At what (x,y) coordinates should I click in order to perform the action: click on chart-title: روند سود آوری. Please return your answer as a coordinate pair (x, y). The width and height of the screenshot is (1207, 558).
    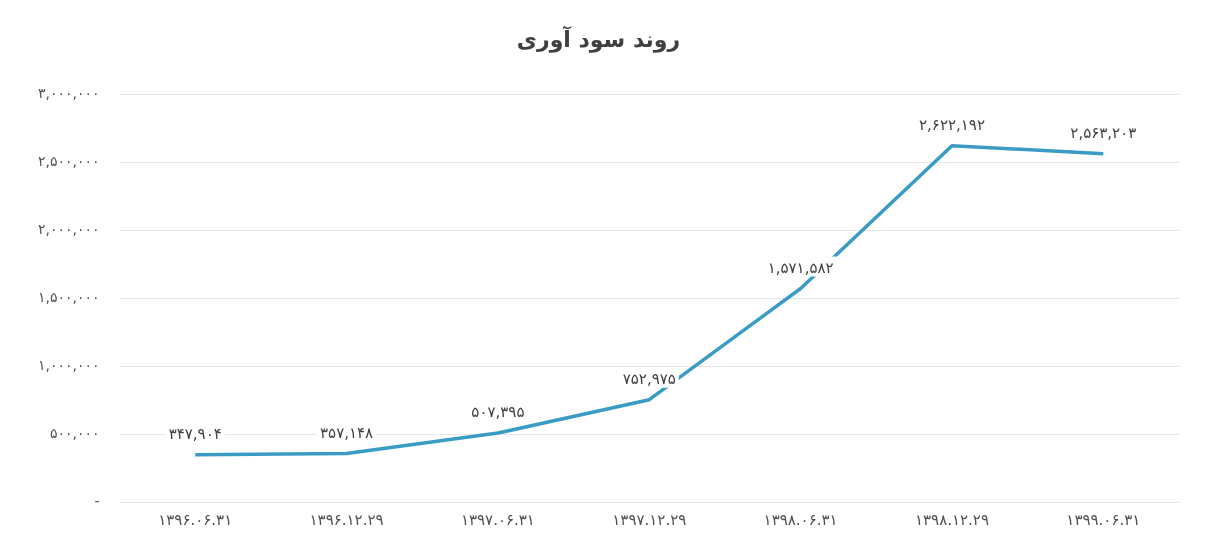
    Looking at the image, I should click on (598, 38).